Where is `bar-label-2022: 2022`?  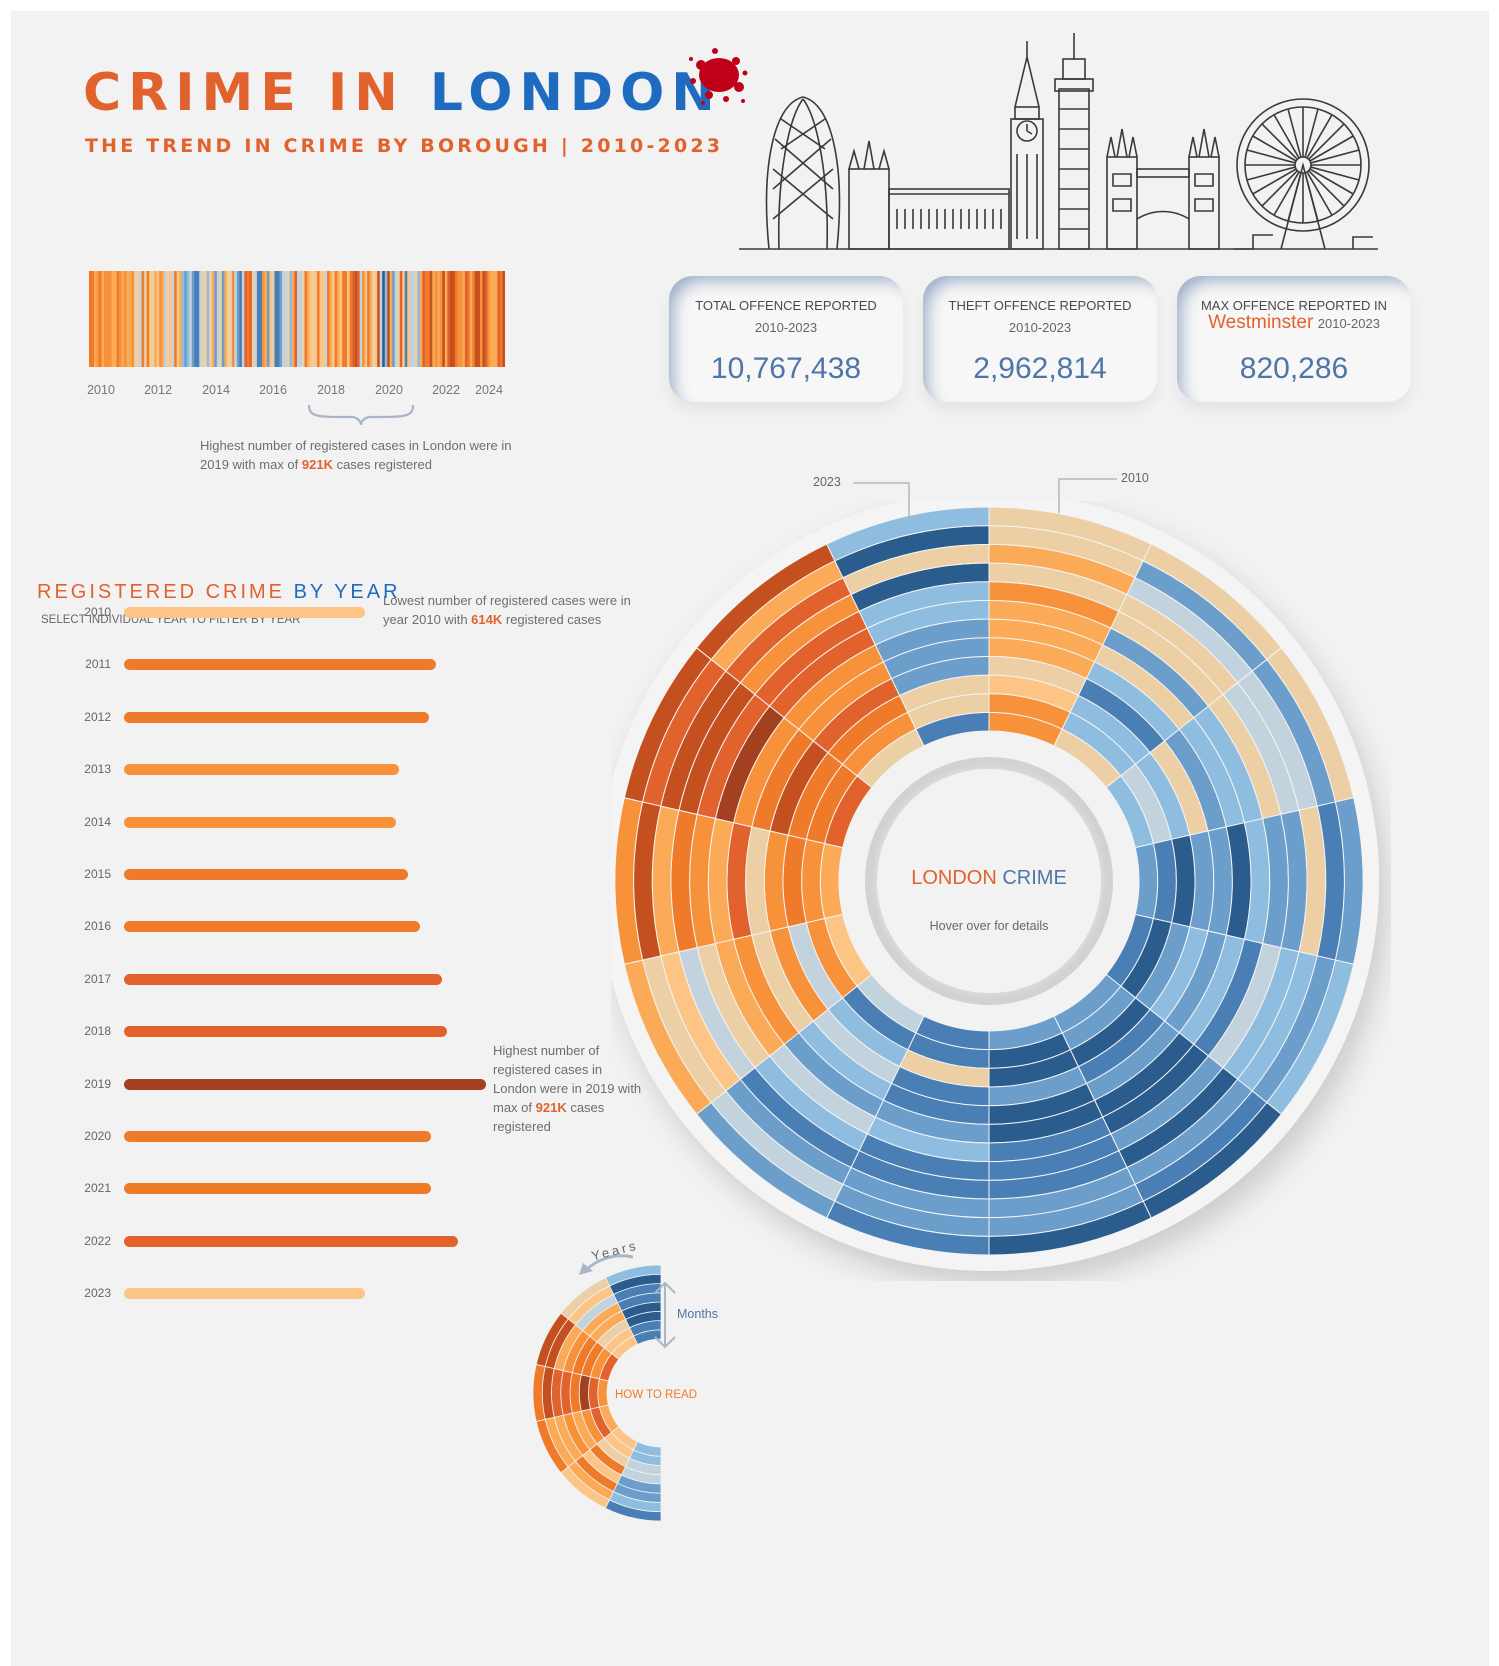
bar-label-2022: 2022 is located at coordinates (97, 1240).